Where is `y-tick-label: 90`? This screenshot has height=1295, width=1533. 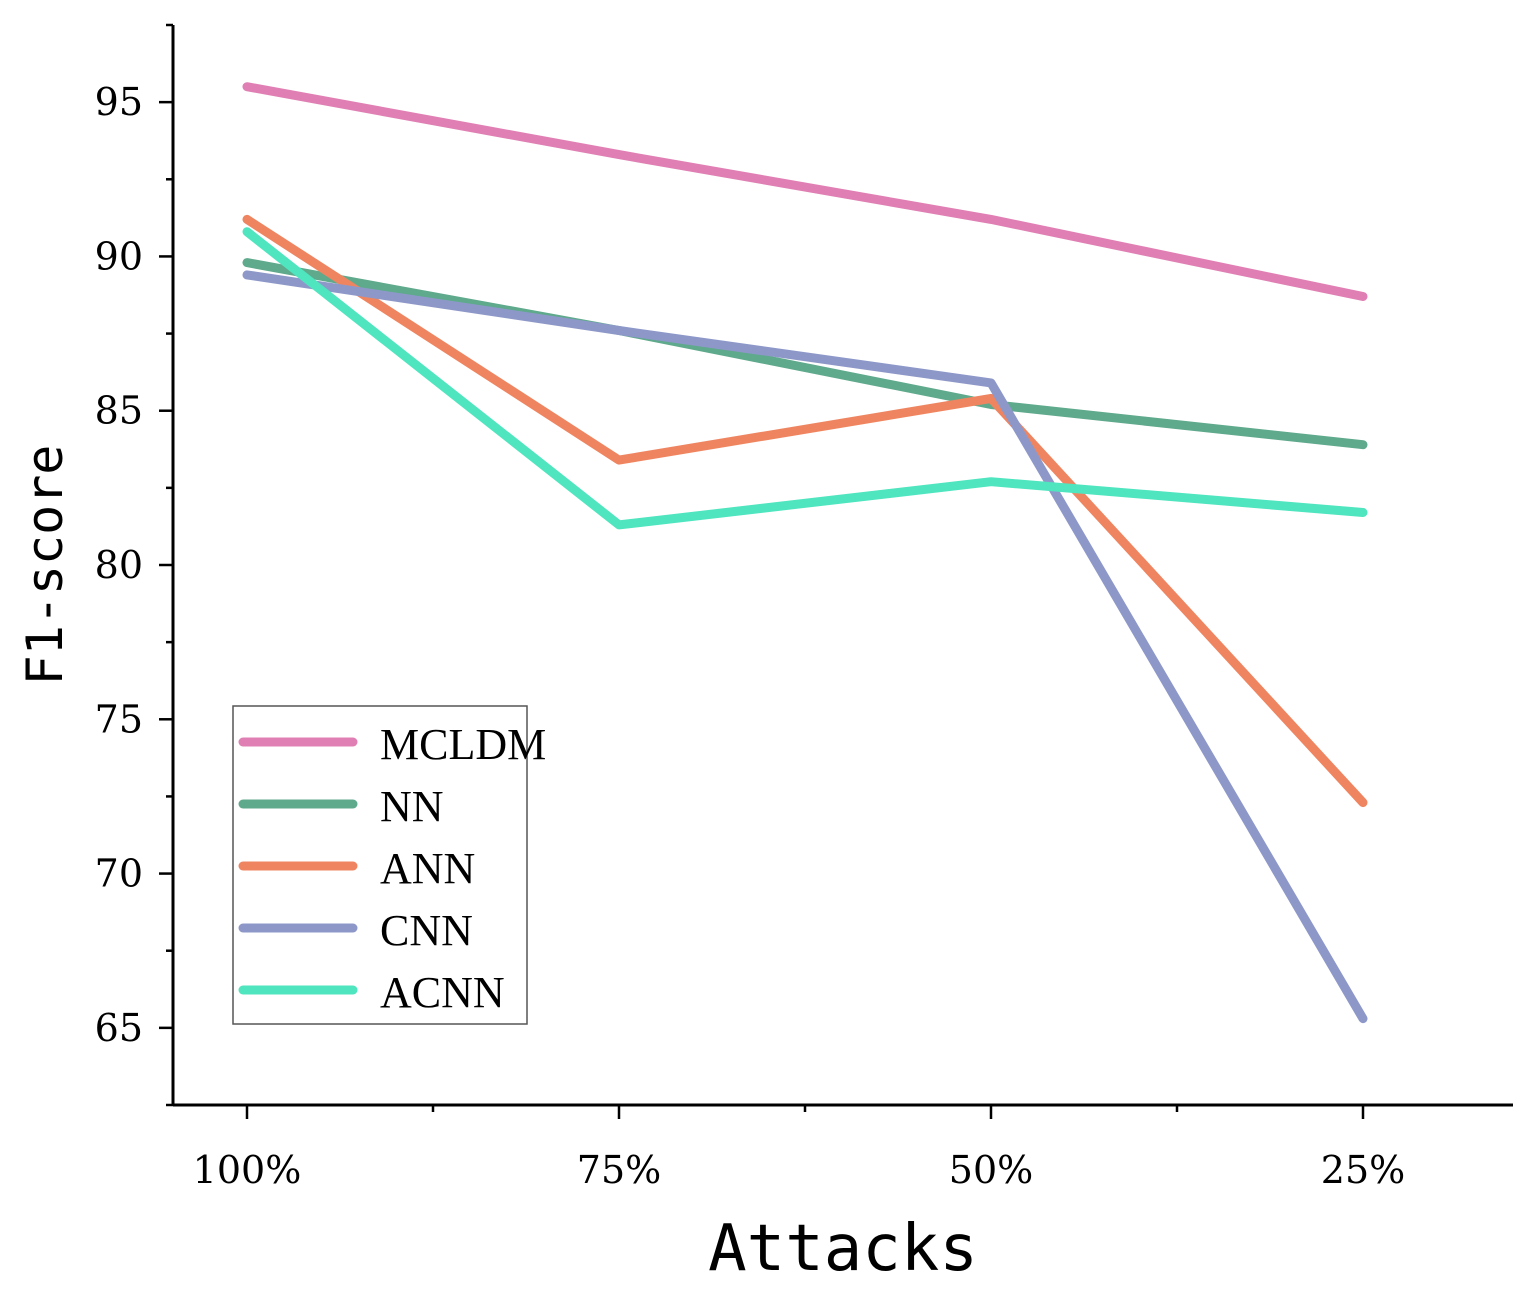
y-tick-label: 90 is located at coordinates (119, 256).